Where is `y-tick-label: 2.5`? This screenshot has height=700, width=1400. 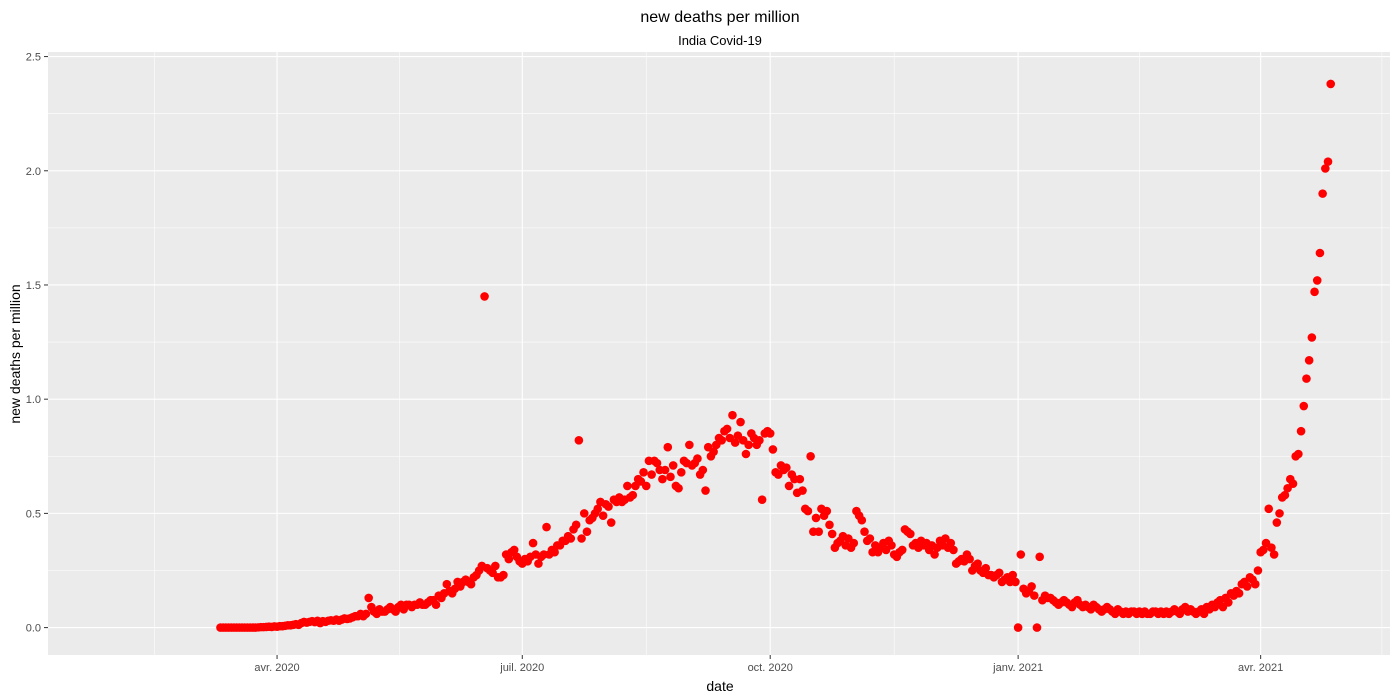 y-tick-label: 2.5 is located at coordinates (33, 58).